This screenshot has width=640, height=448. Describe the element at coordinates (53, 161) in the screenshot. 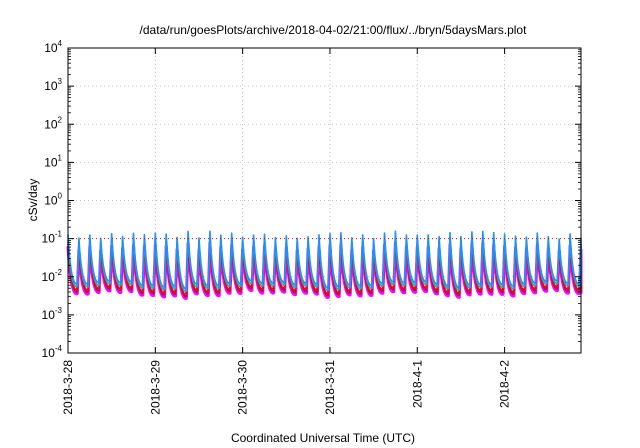

I see `y-tick-label: 10¹` at that location.